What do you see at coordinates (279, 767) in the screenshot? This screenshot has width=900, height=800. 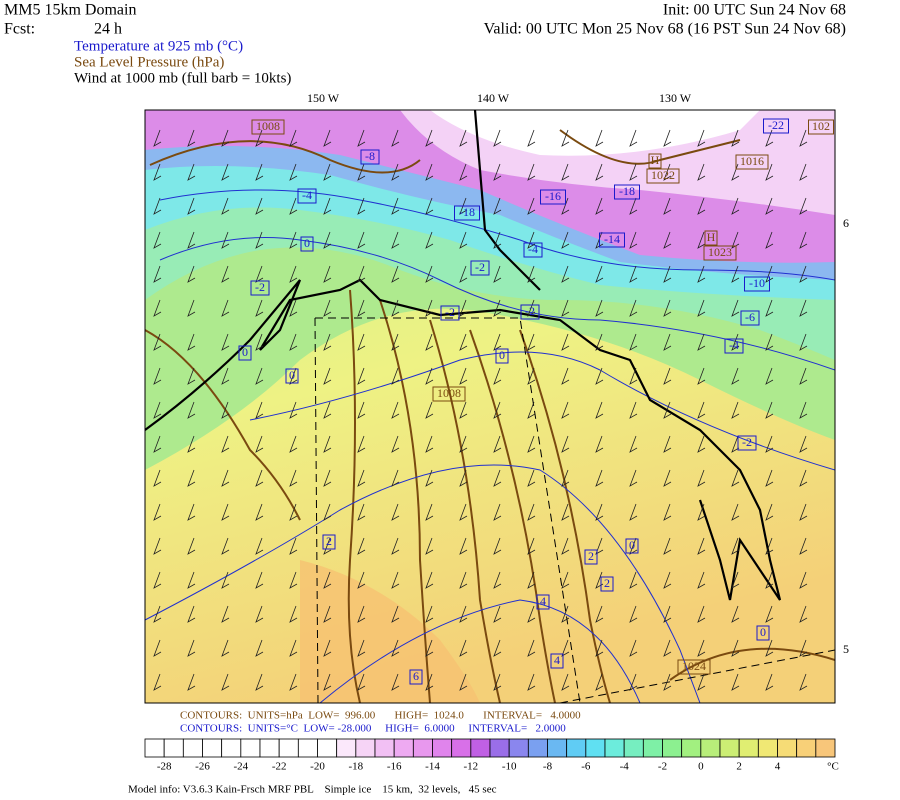 I see `colorbar-label: -22` at bounding box center [279, 767].